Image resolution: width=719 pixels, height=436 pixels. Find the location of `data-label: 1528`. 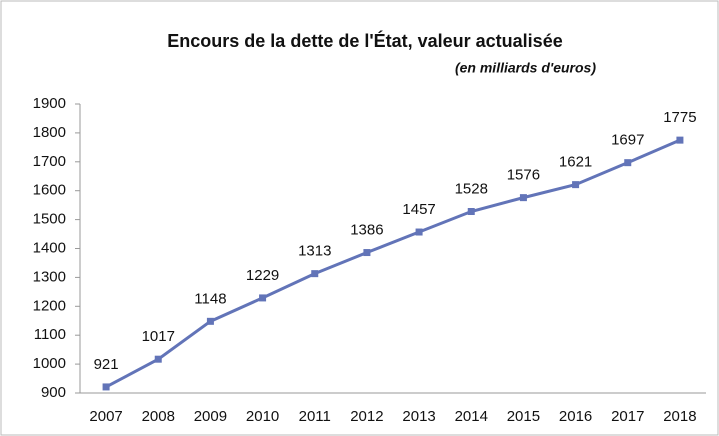

data-label: 1528 is located at coordinates (471, 188).